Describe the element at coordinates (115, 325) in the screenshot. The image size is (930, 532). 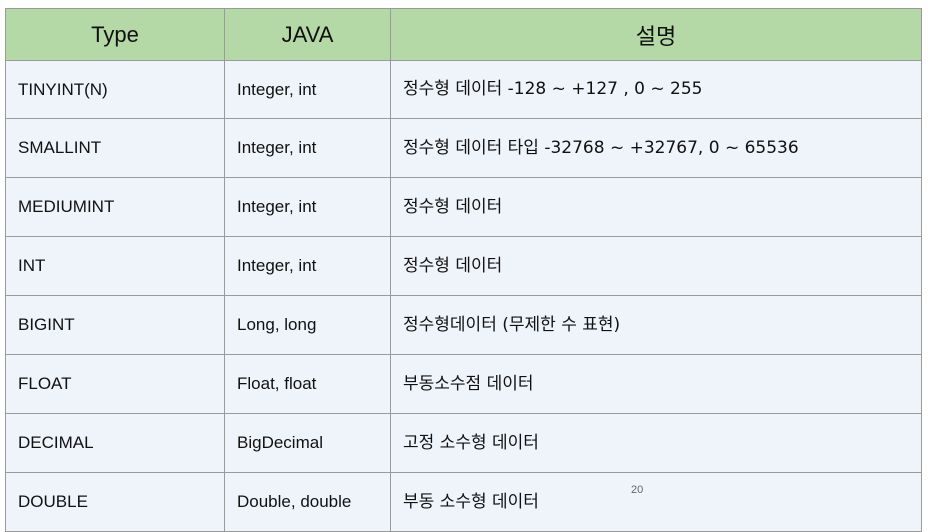
I see `cell-type: BIGINT` at that location.